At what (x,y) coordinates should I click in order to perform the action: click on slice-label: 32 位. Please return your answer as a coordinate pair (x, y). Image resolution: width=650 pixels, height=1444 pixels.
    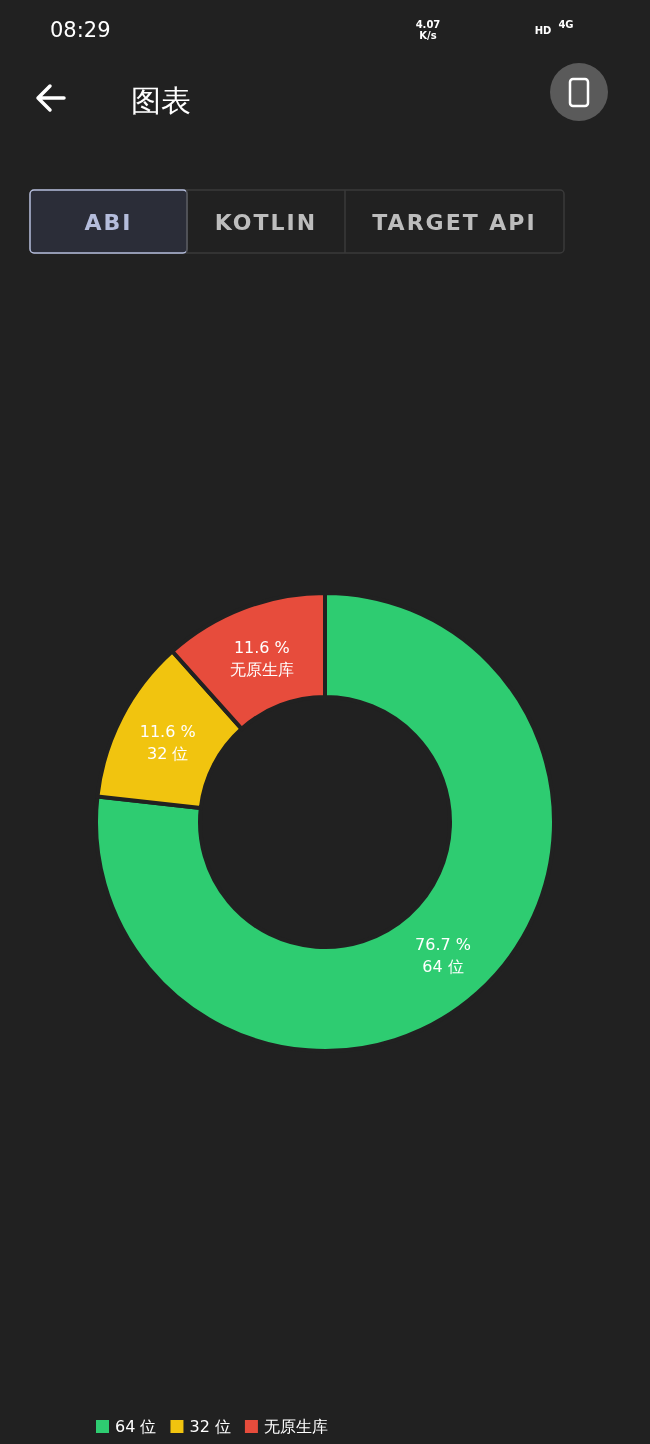
    Looking at the image, I should click on (167, 753).